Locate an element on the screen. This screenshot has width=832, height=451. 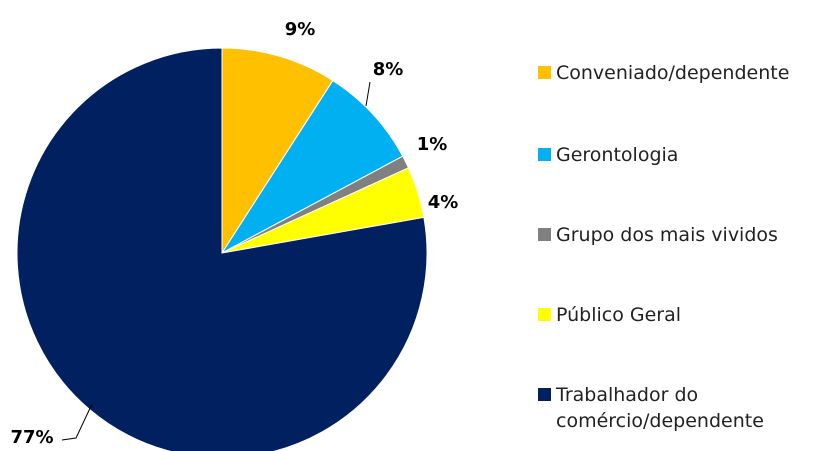
legend-label: Conveniado/dependente is located at coordinates (673, 73).